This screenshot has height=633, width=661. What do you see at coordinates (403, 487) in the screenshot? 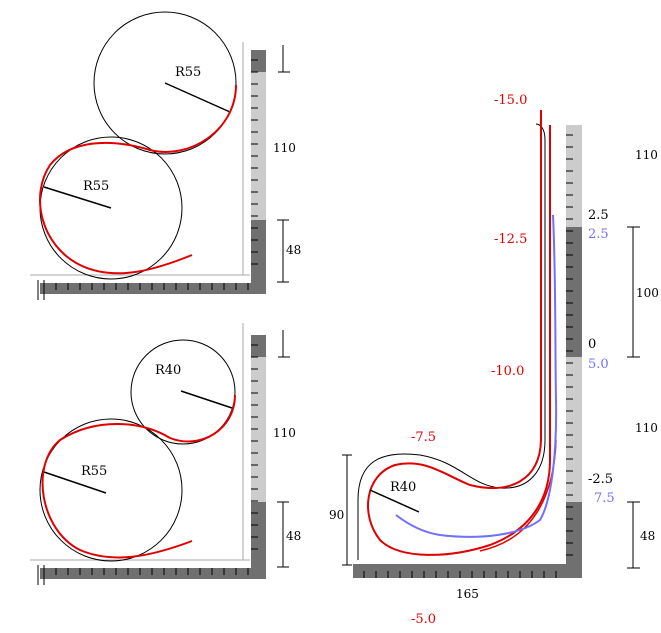
I see `radius-label: R40` at bounding box center [403, 487].